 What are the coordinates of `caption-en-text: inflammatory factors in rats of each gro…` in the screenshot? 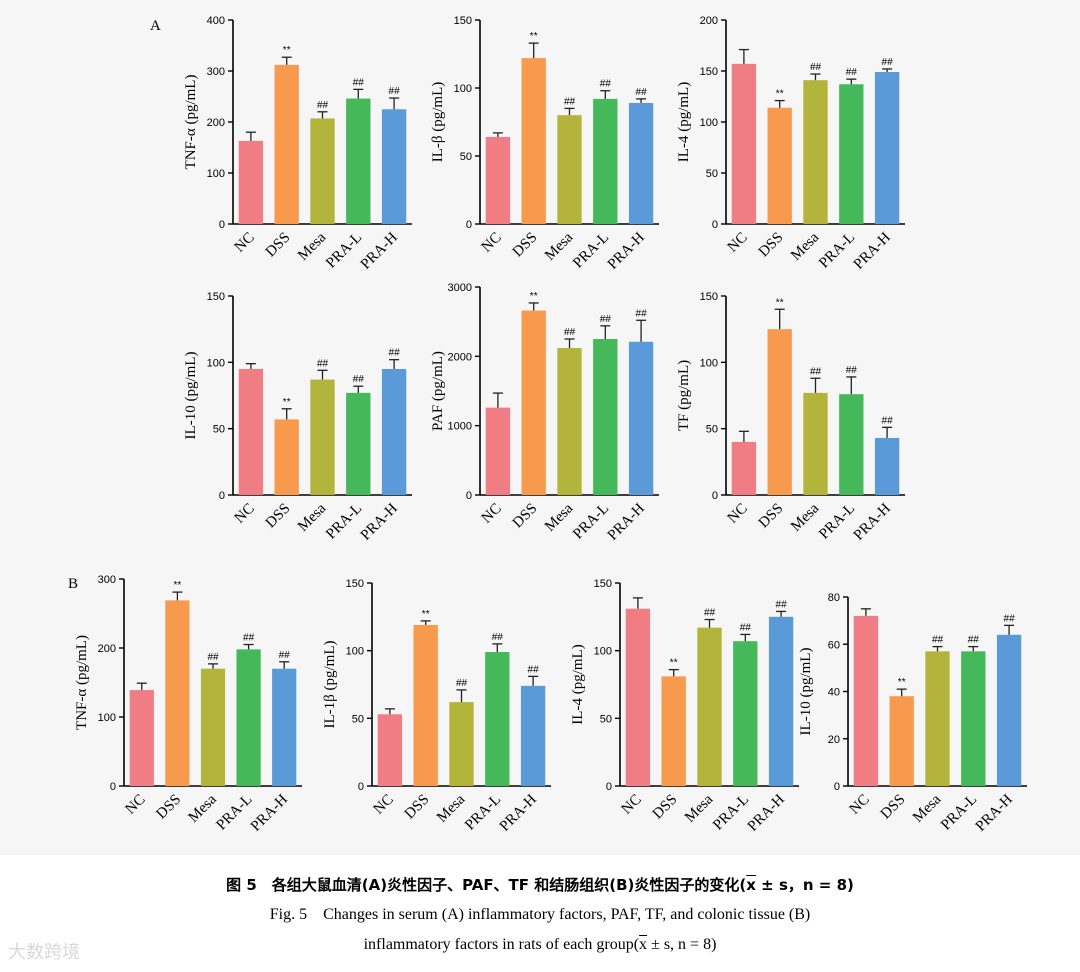 It's located at (501, 944).